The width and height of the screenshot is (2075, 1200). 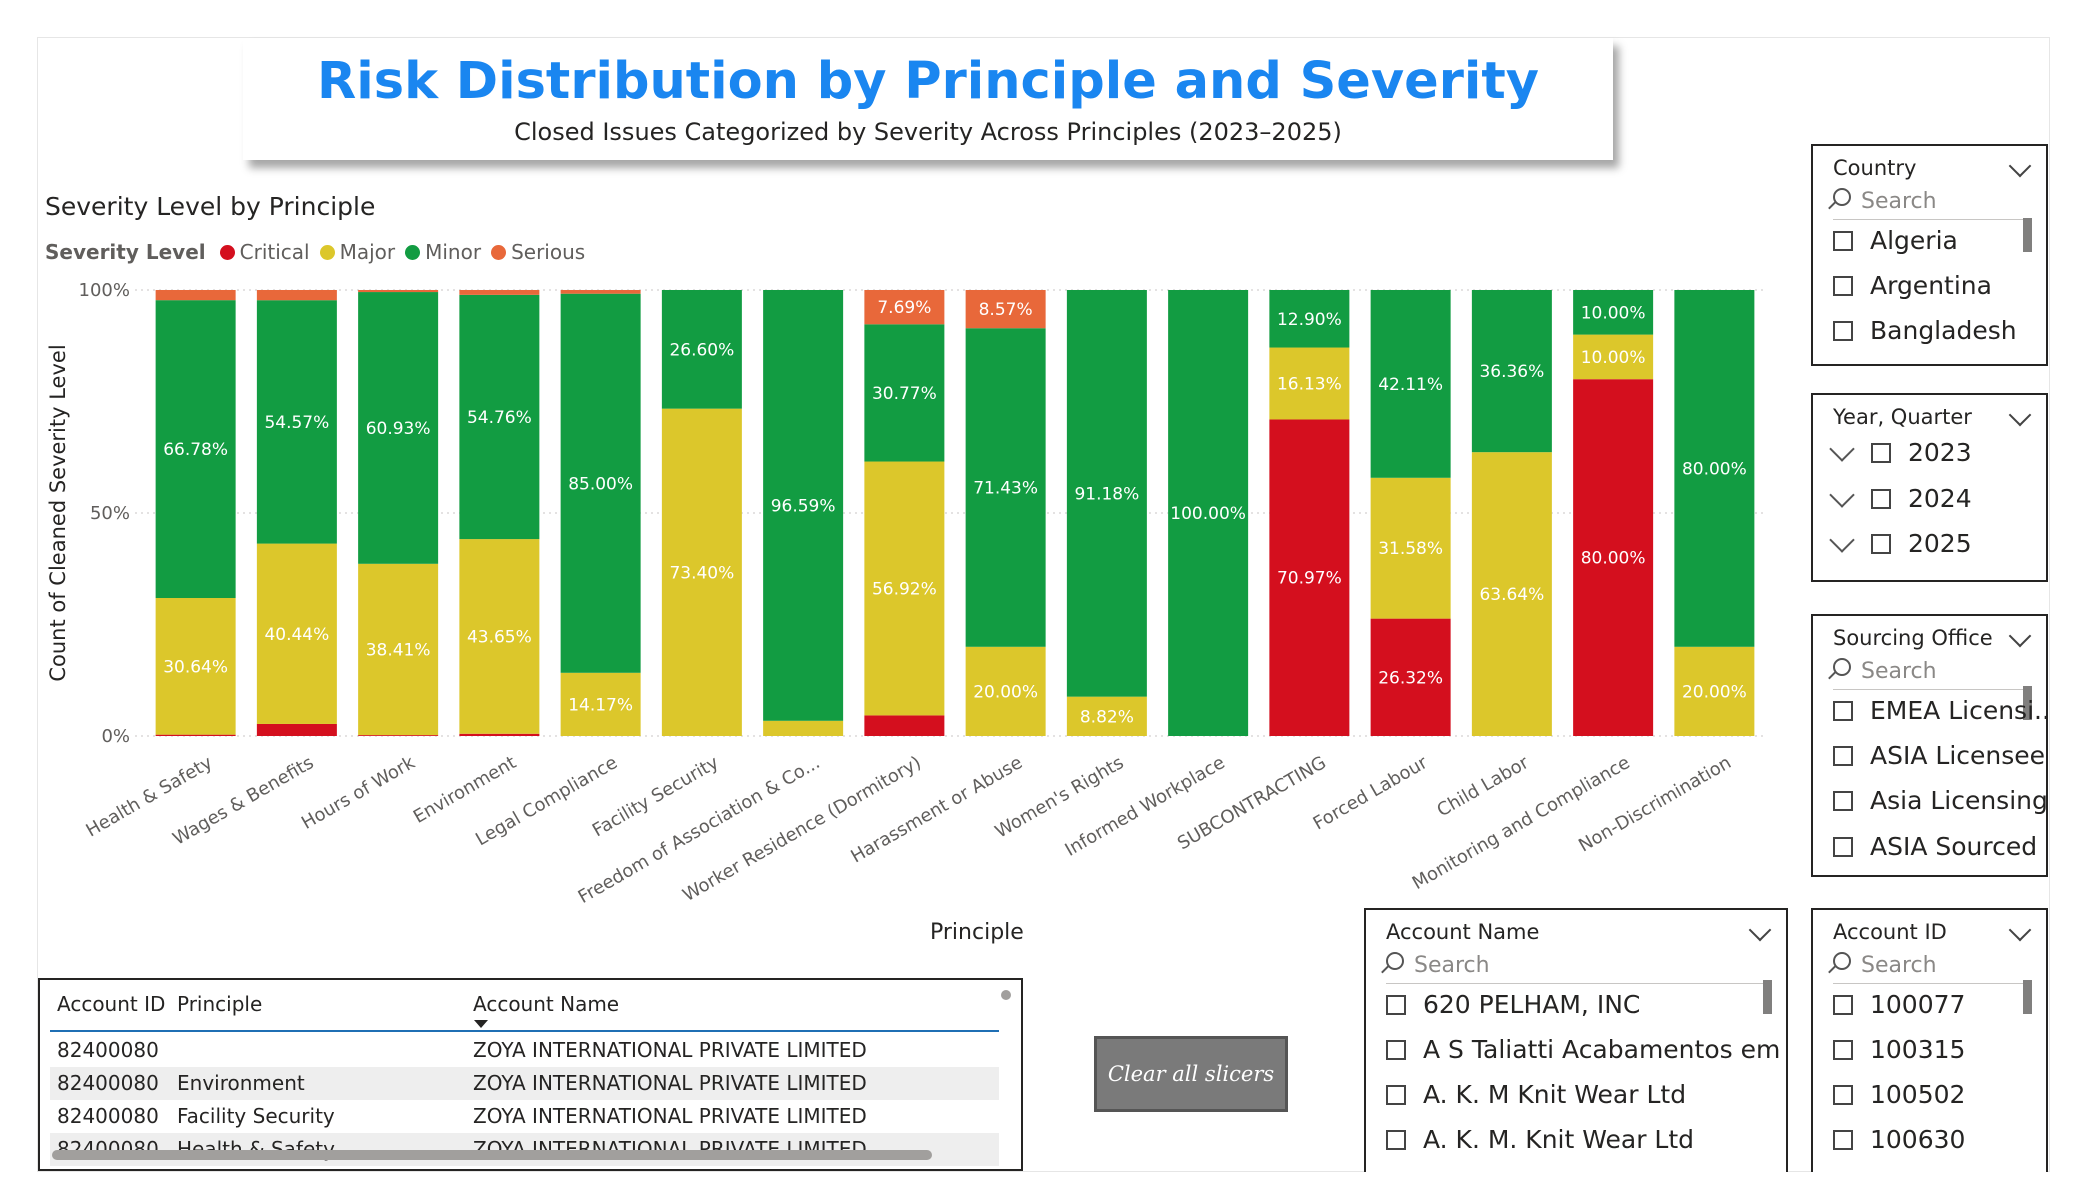 I want to click on country-item: Argentina, so click(x=1912, y=285).